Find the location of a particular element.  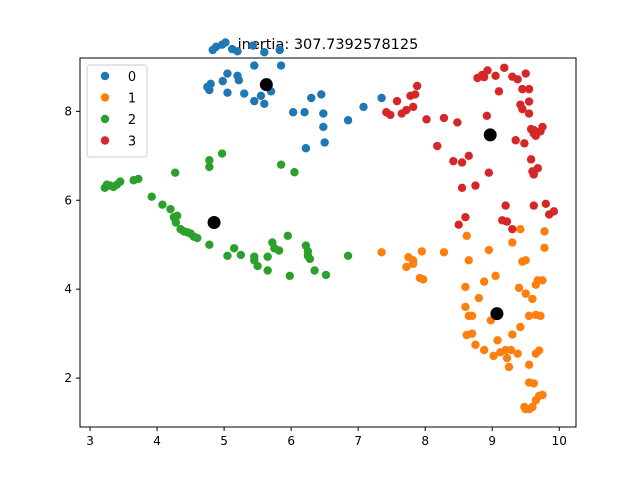

x-tick-label-4: 4 is located at coordinates (157, 441).